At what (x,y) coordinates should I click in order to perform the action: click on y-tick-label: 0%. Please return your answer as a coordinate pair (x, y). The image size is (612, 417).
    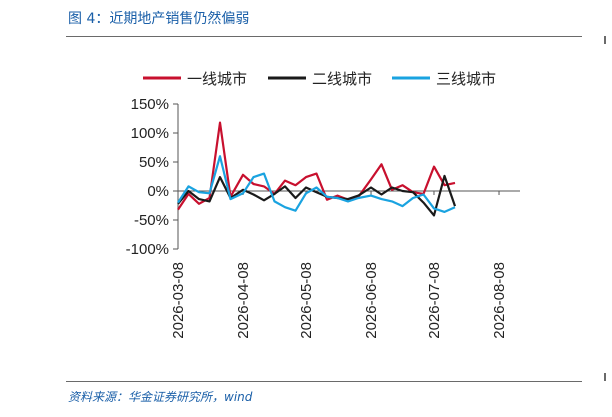
    Looking at the image, I should click on (158, 191).